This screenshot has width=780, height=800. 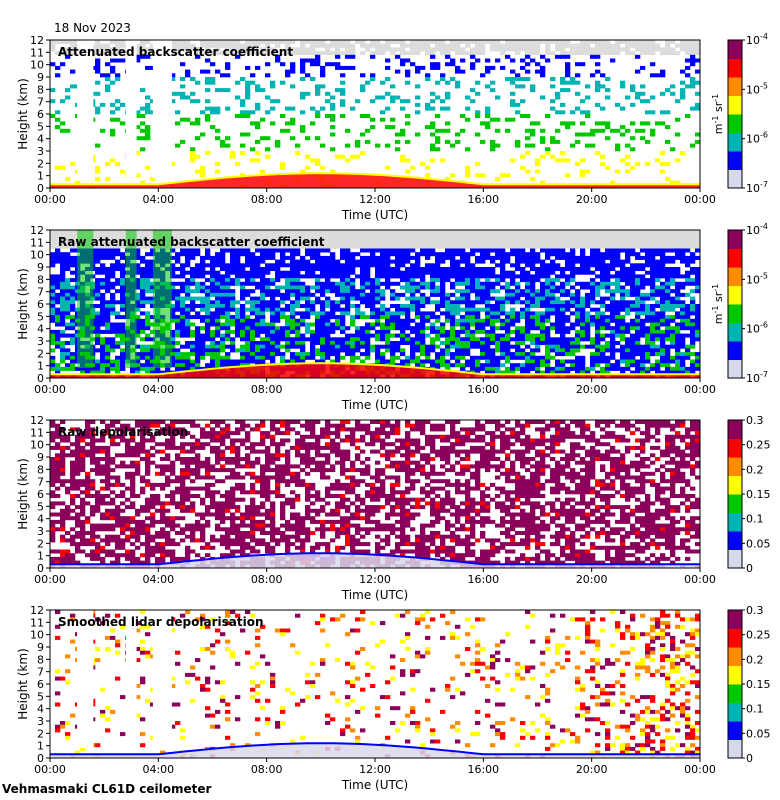 What do you see at coordinates (758, 543) in the screenshot?
I see `colorbar-tick-label: 0.05` at bounding box center [758, 543].